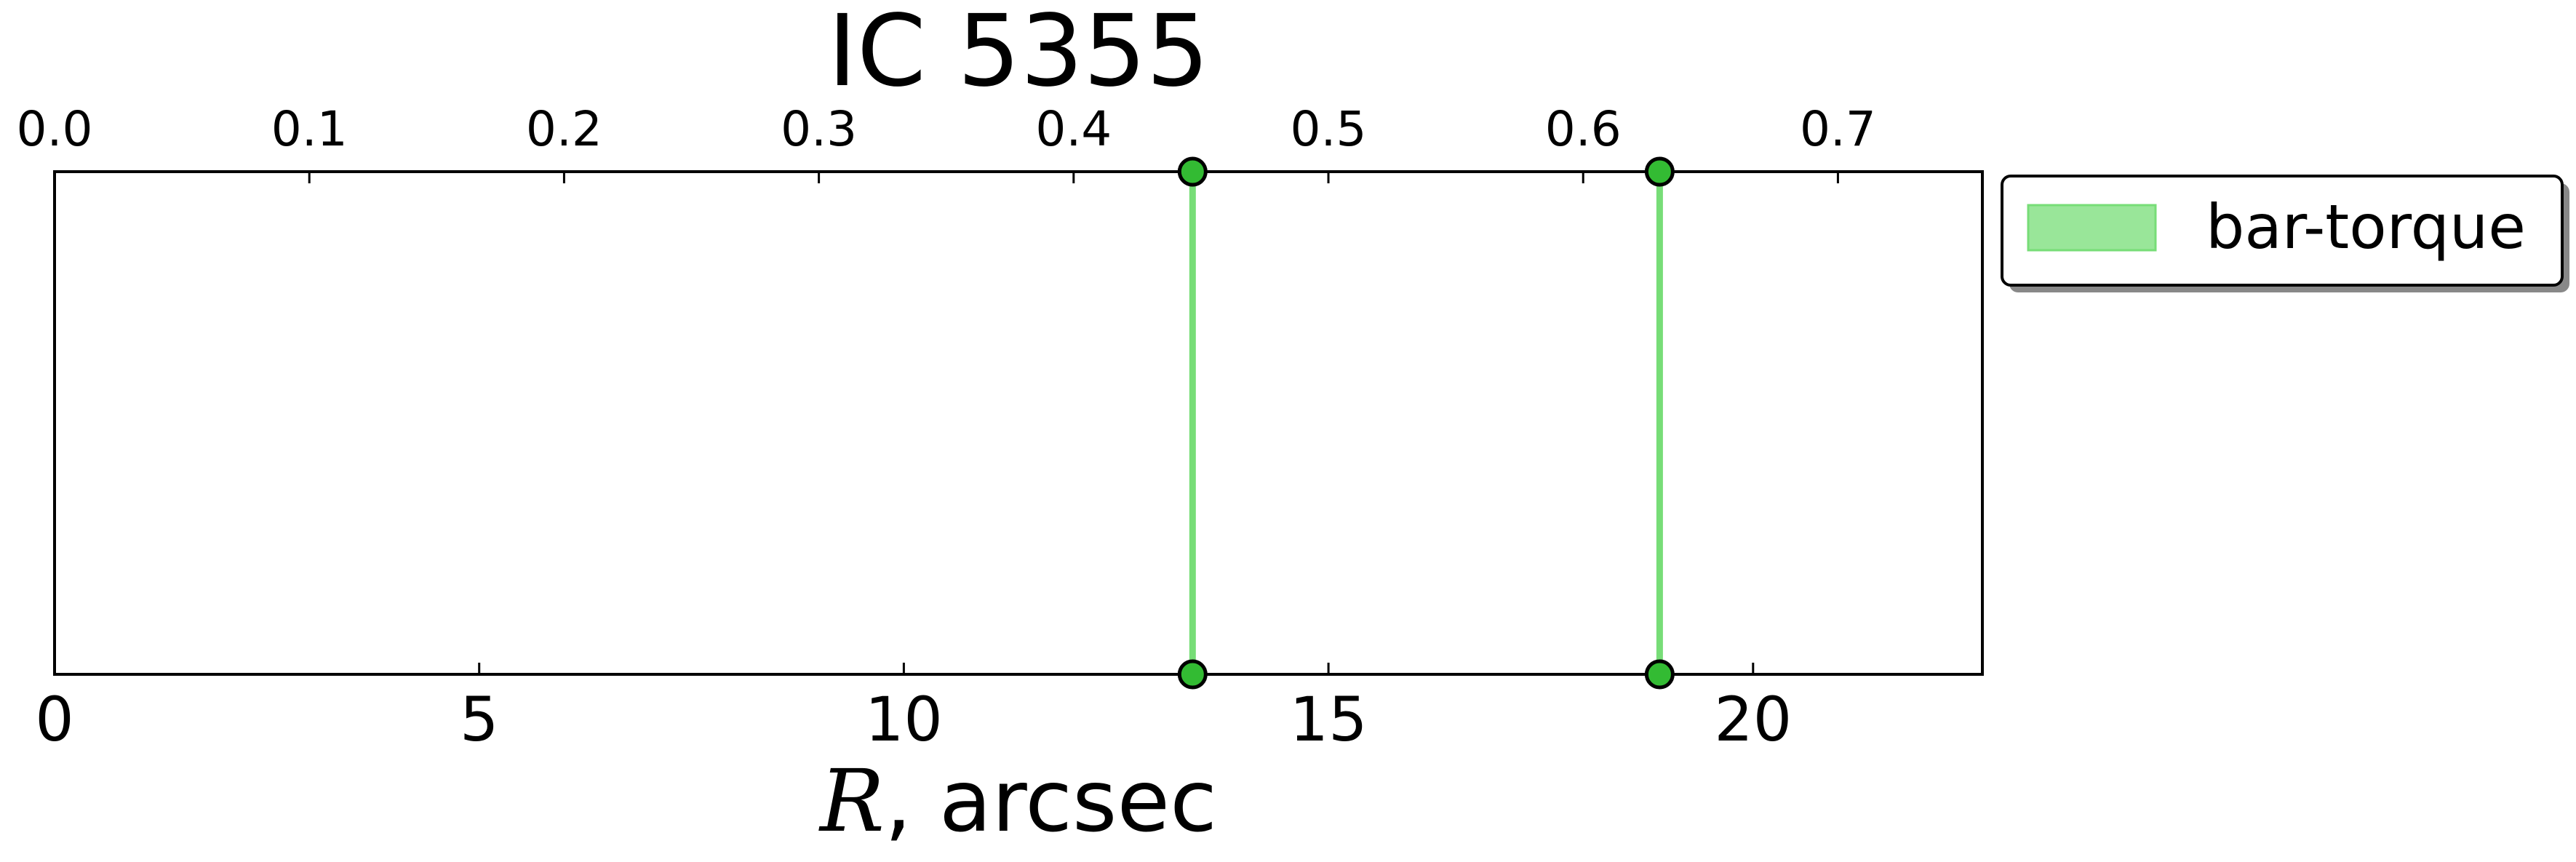  What do you see at coordinates (1838, 129) in the screenshot?
I see `top-tick-label: 0.7` at bounding box center [1838, 129].